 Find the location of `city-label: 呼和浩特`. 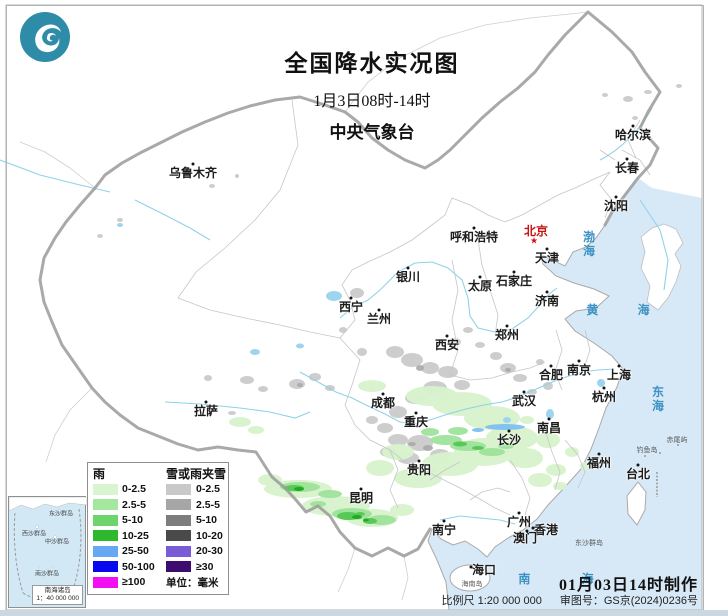

city-label: 呼和浩特 is located at coordinates (474, 237).